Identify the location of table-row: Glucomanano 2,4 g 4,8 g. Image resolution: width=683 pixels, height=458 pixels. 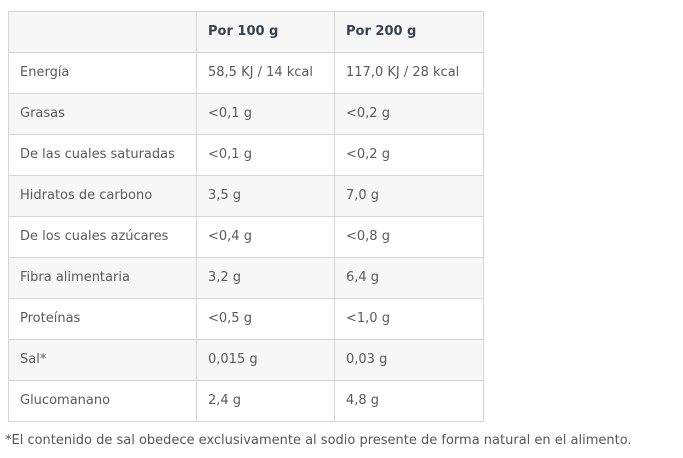
(246, 401).